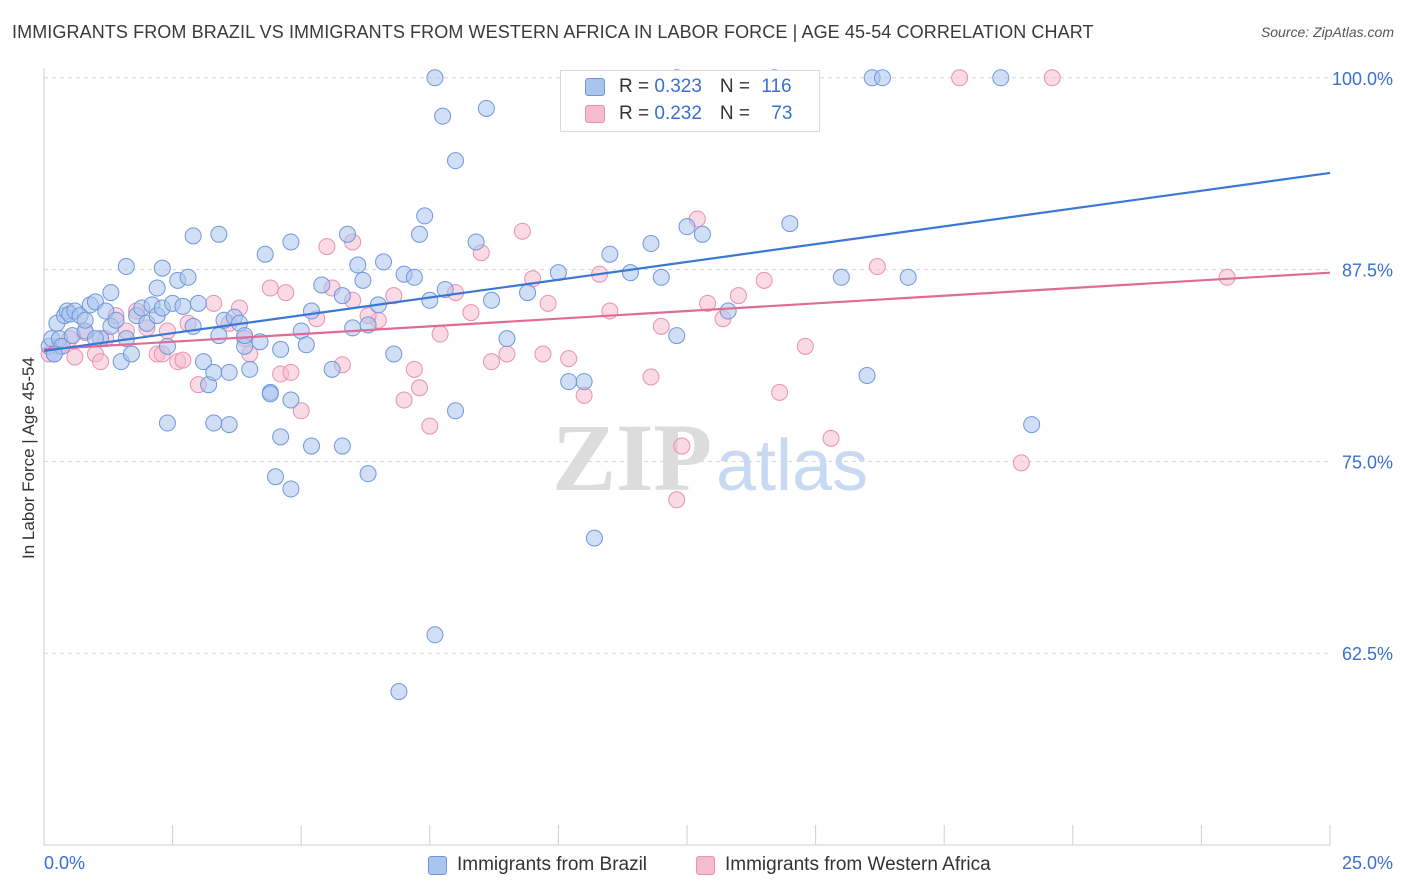  Describe the element at coordinates (782, 113) in the screenshot. I see `western-africa-n-value: 73` at that location.